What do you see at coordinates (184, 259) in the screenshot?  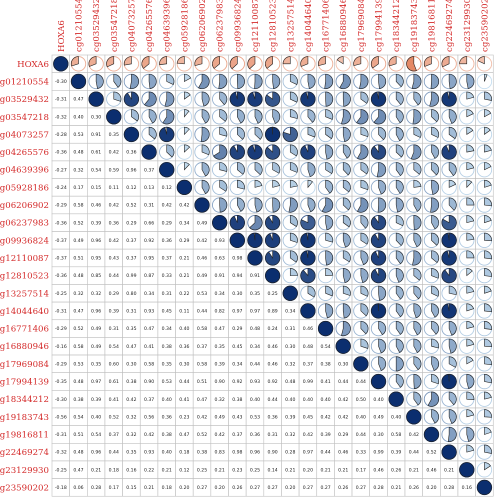 I see `coefficient-label: 0.21` at bounding box center [184, 259].